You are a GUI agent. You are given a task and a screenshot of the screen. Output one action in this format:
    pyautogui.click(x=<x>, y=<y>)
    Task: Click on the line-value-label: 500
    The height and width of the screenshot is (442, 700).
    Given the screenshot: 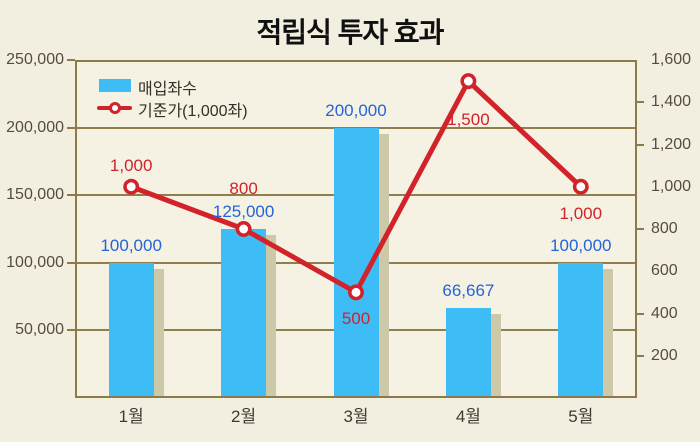 What is the action you would take?
    pyautogui.click(x=356, y=319)
    